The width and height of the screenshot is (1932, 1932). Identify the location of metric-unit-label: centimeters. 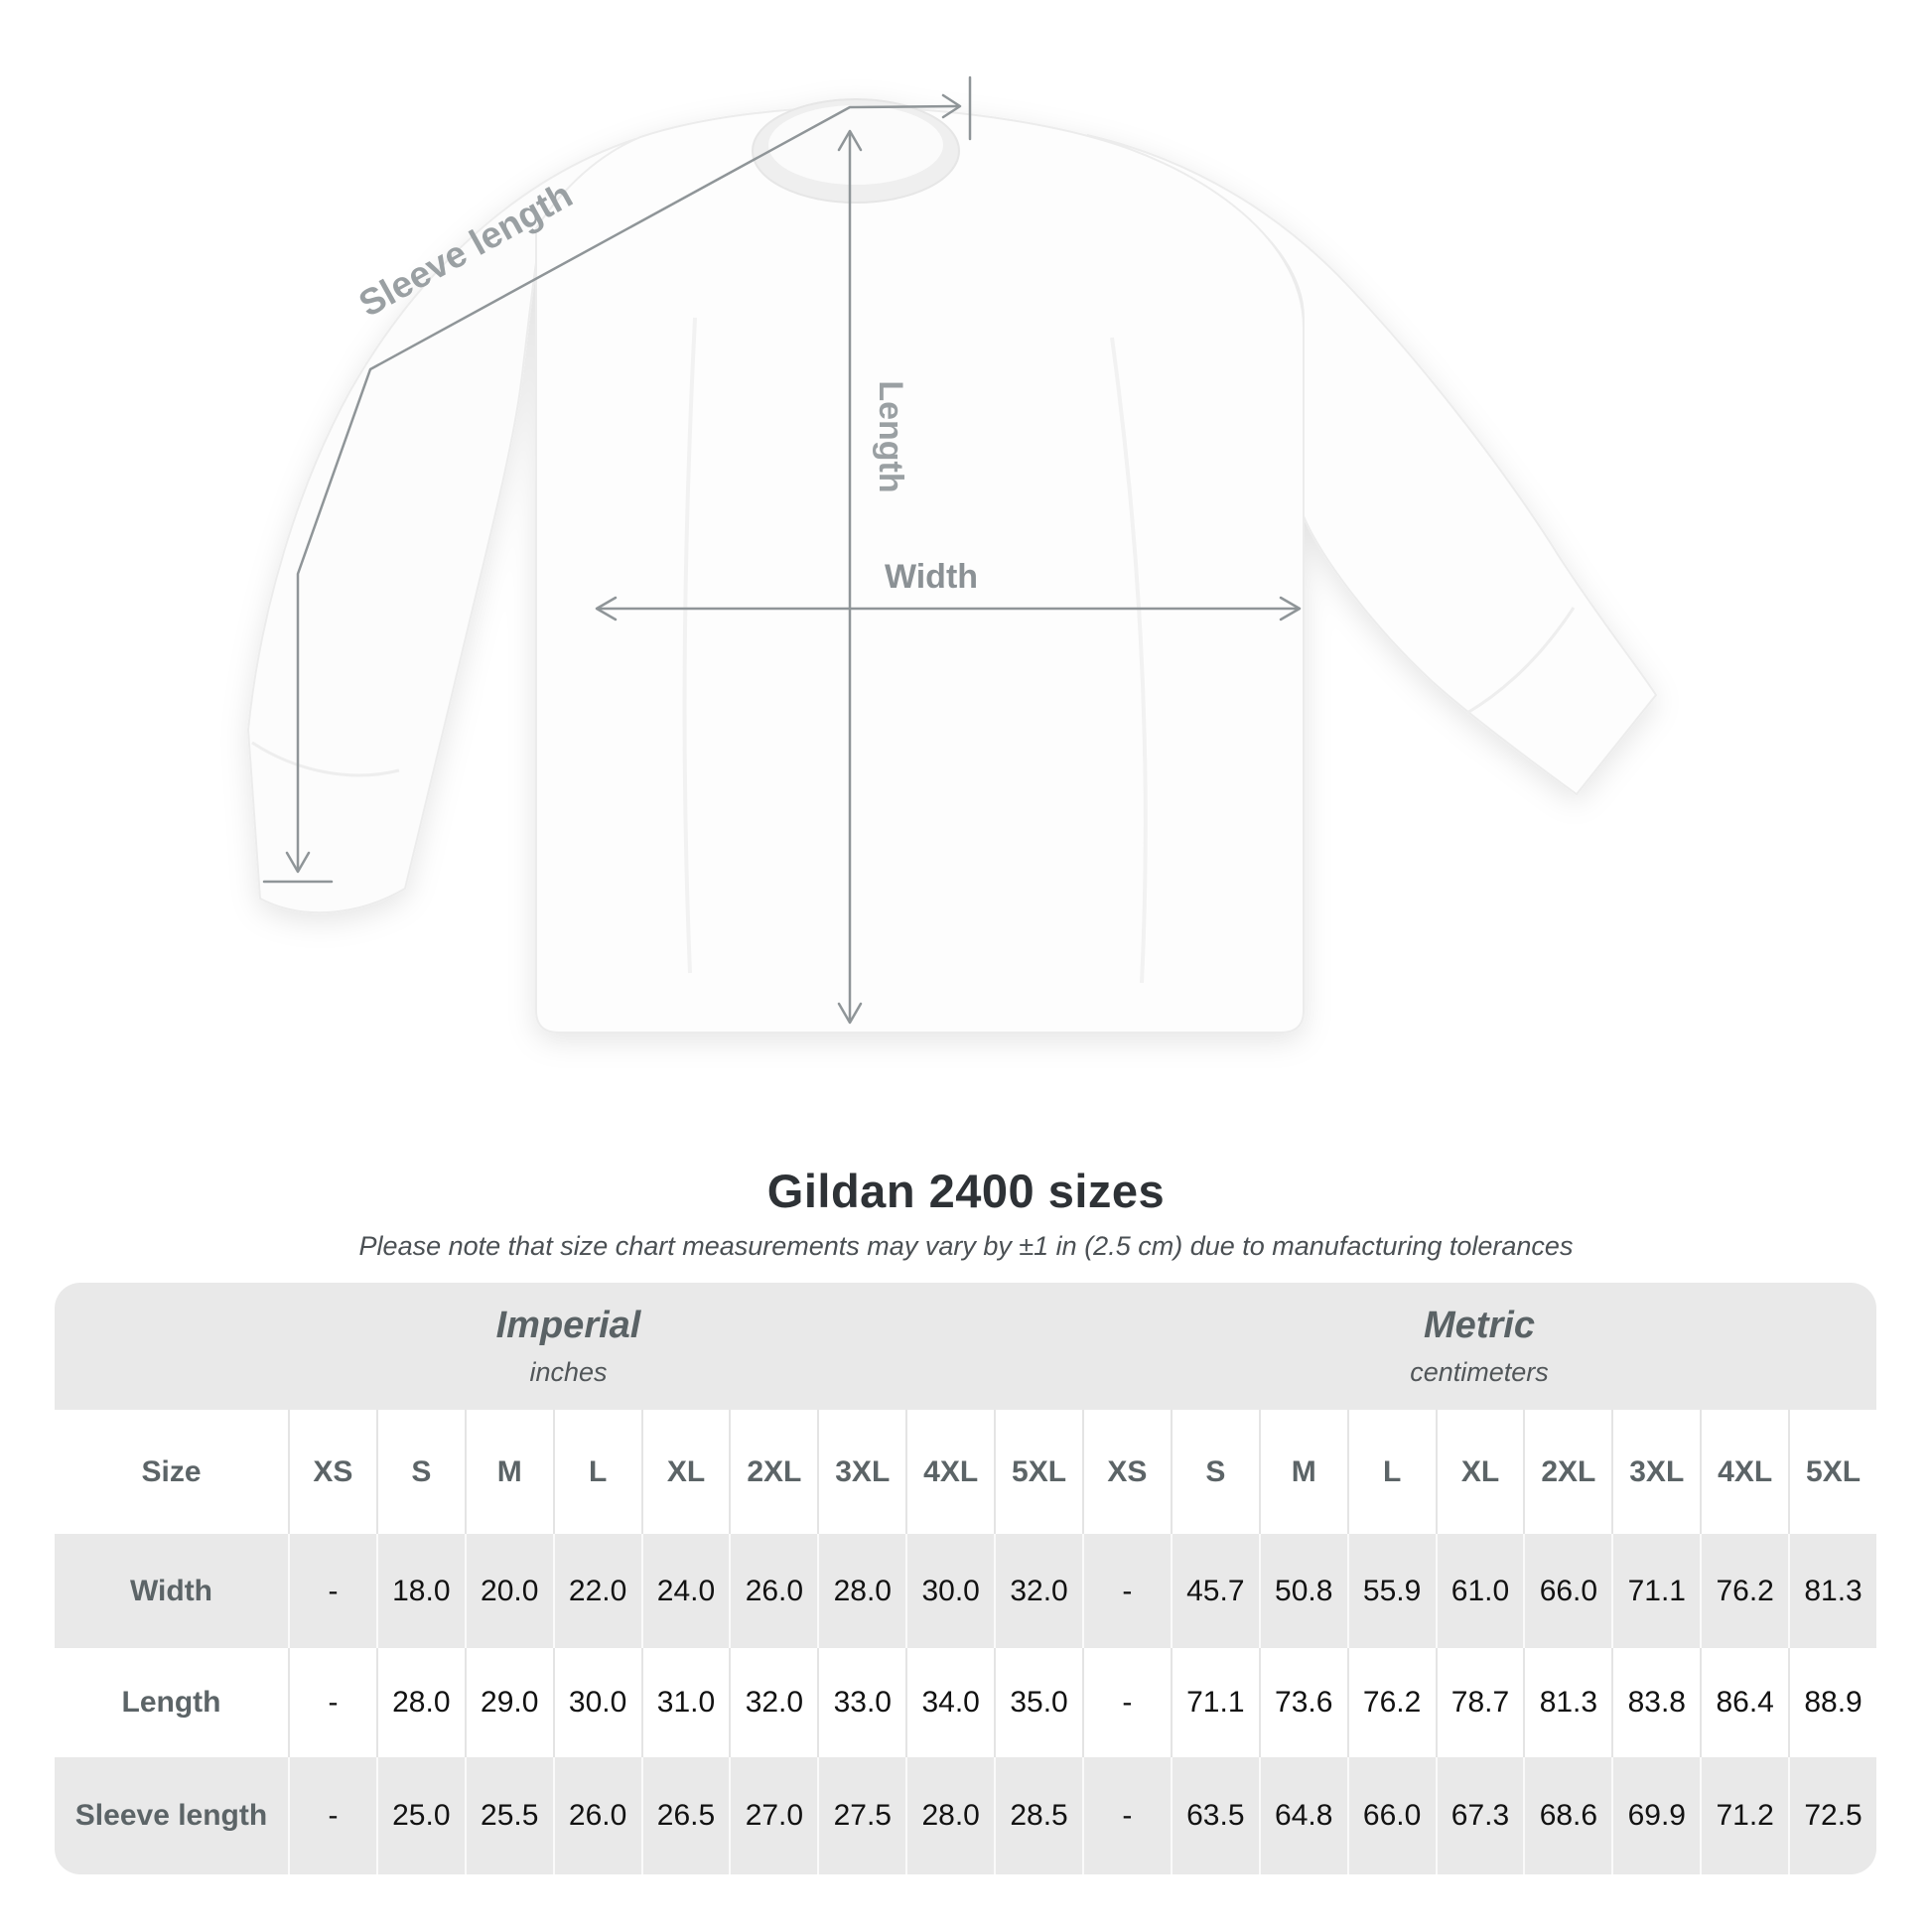
(1480, 1372).